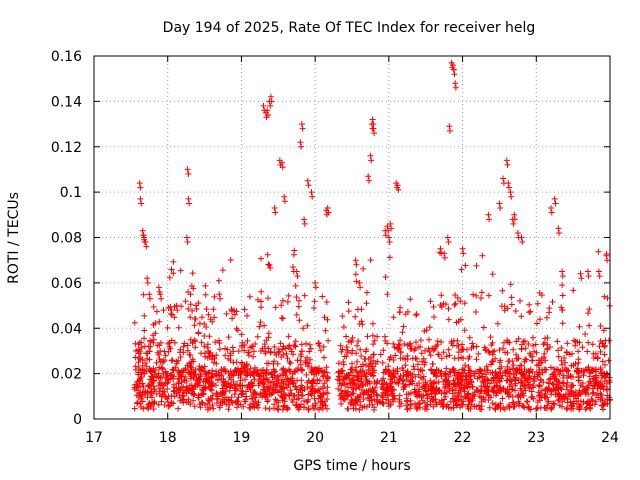  What do you see at coordinates (315, 438) in the screenshot?
I see `x-tick-label: 20` at bounding box center [315, 438].